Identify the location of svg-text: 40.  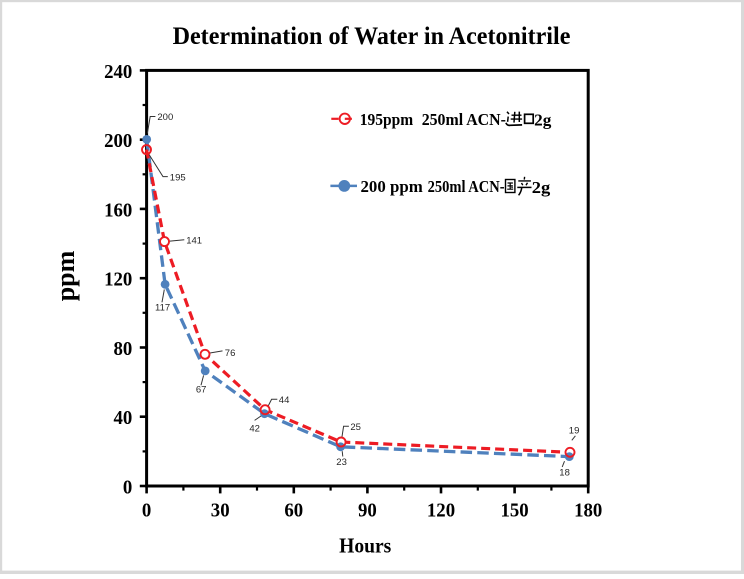
(123, 418).